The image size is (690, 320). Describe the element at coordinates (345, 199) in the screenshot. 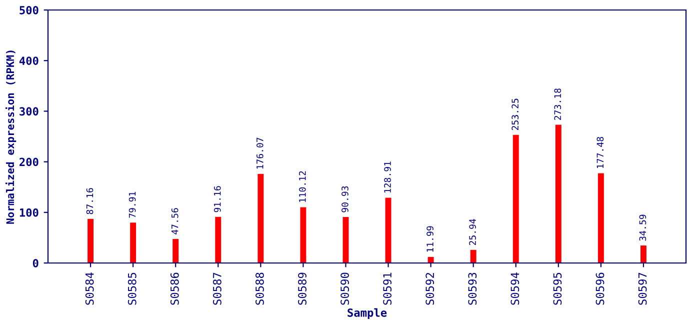

I see `data-label: 90.93` at that location.